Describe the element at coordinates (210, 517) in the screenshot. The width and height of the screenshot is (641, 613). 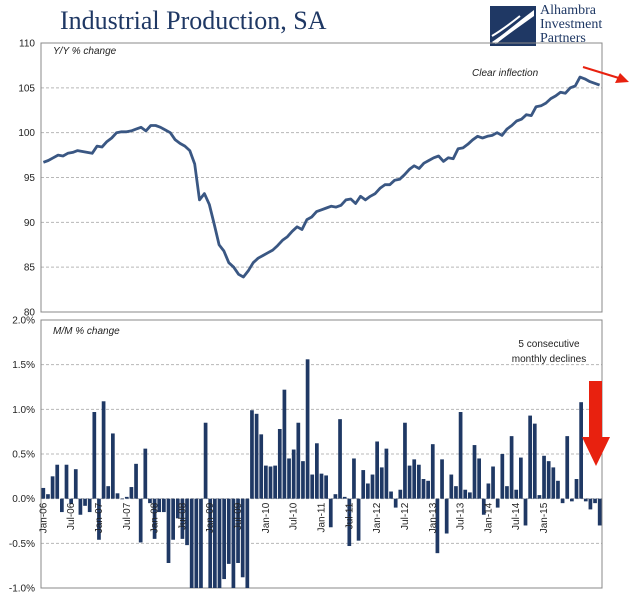
I see `x-tick-label-6: Jan-09` at that location.